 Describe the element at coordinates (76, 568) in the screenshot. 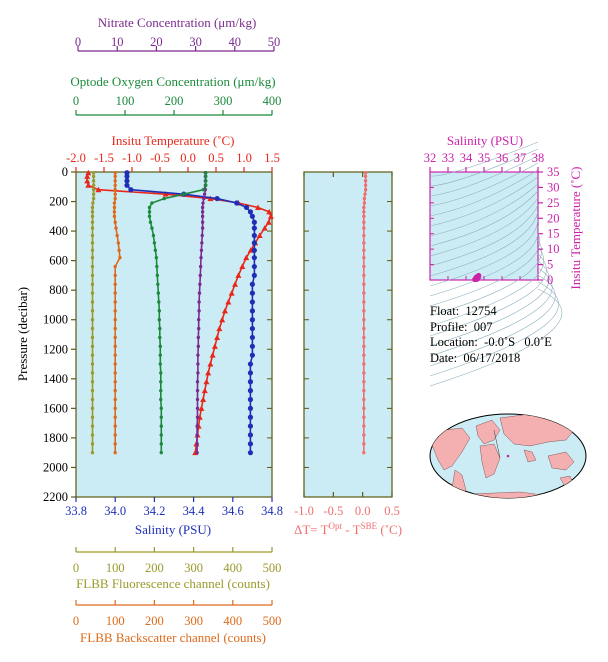

I see `fluorescence-tick-label: 0` at that location.